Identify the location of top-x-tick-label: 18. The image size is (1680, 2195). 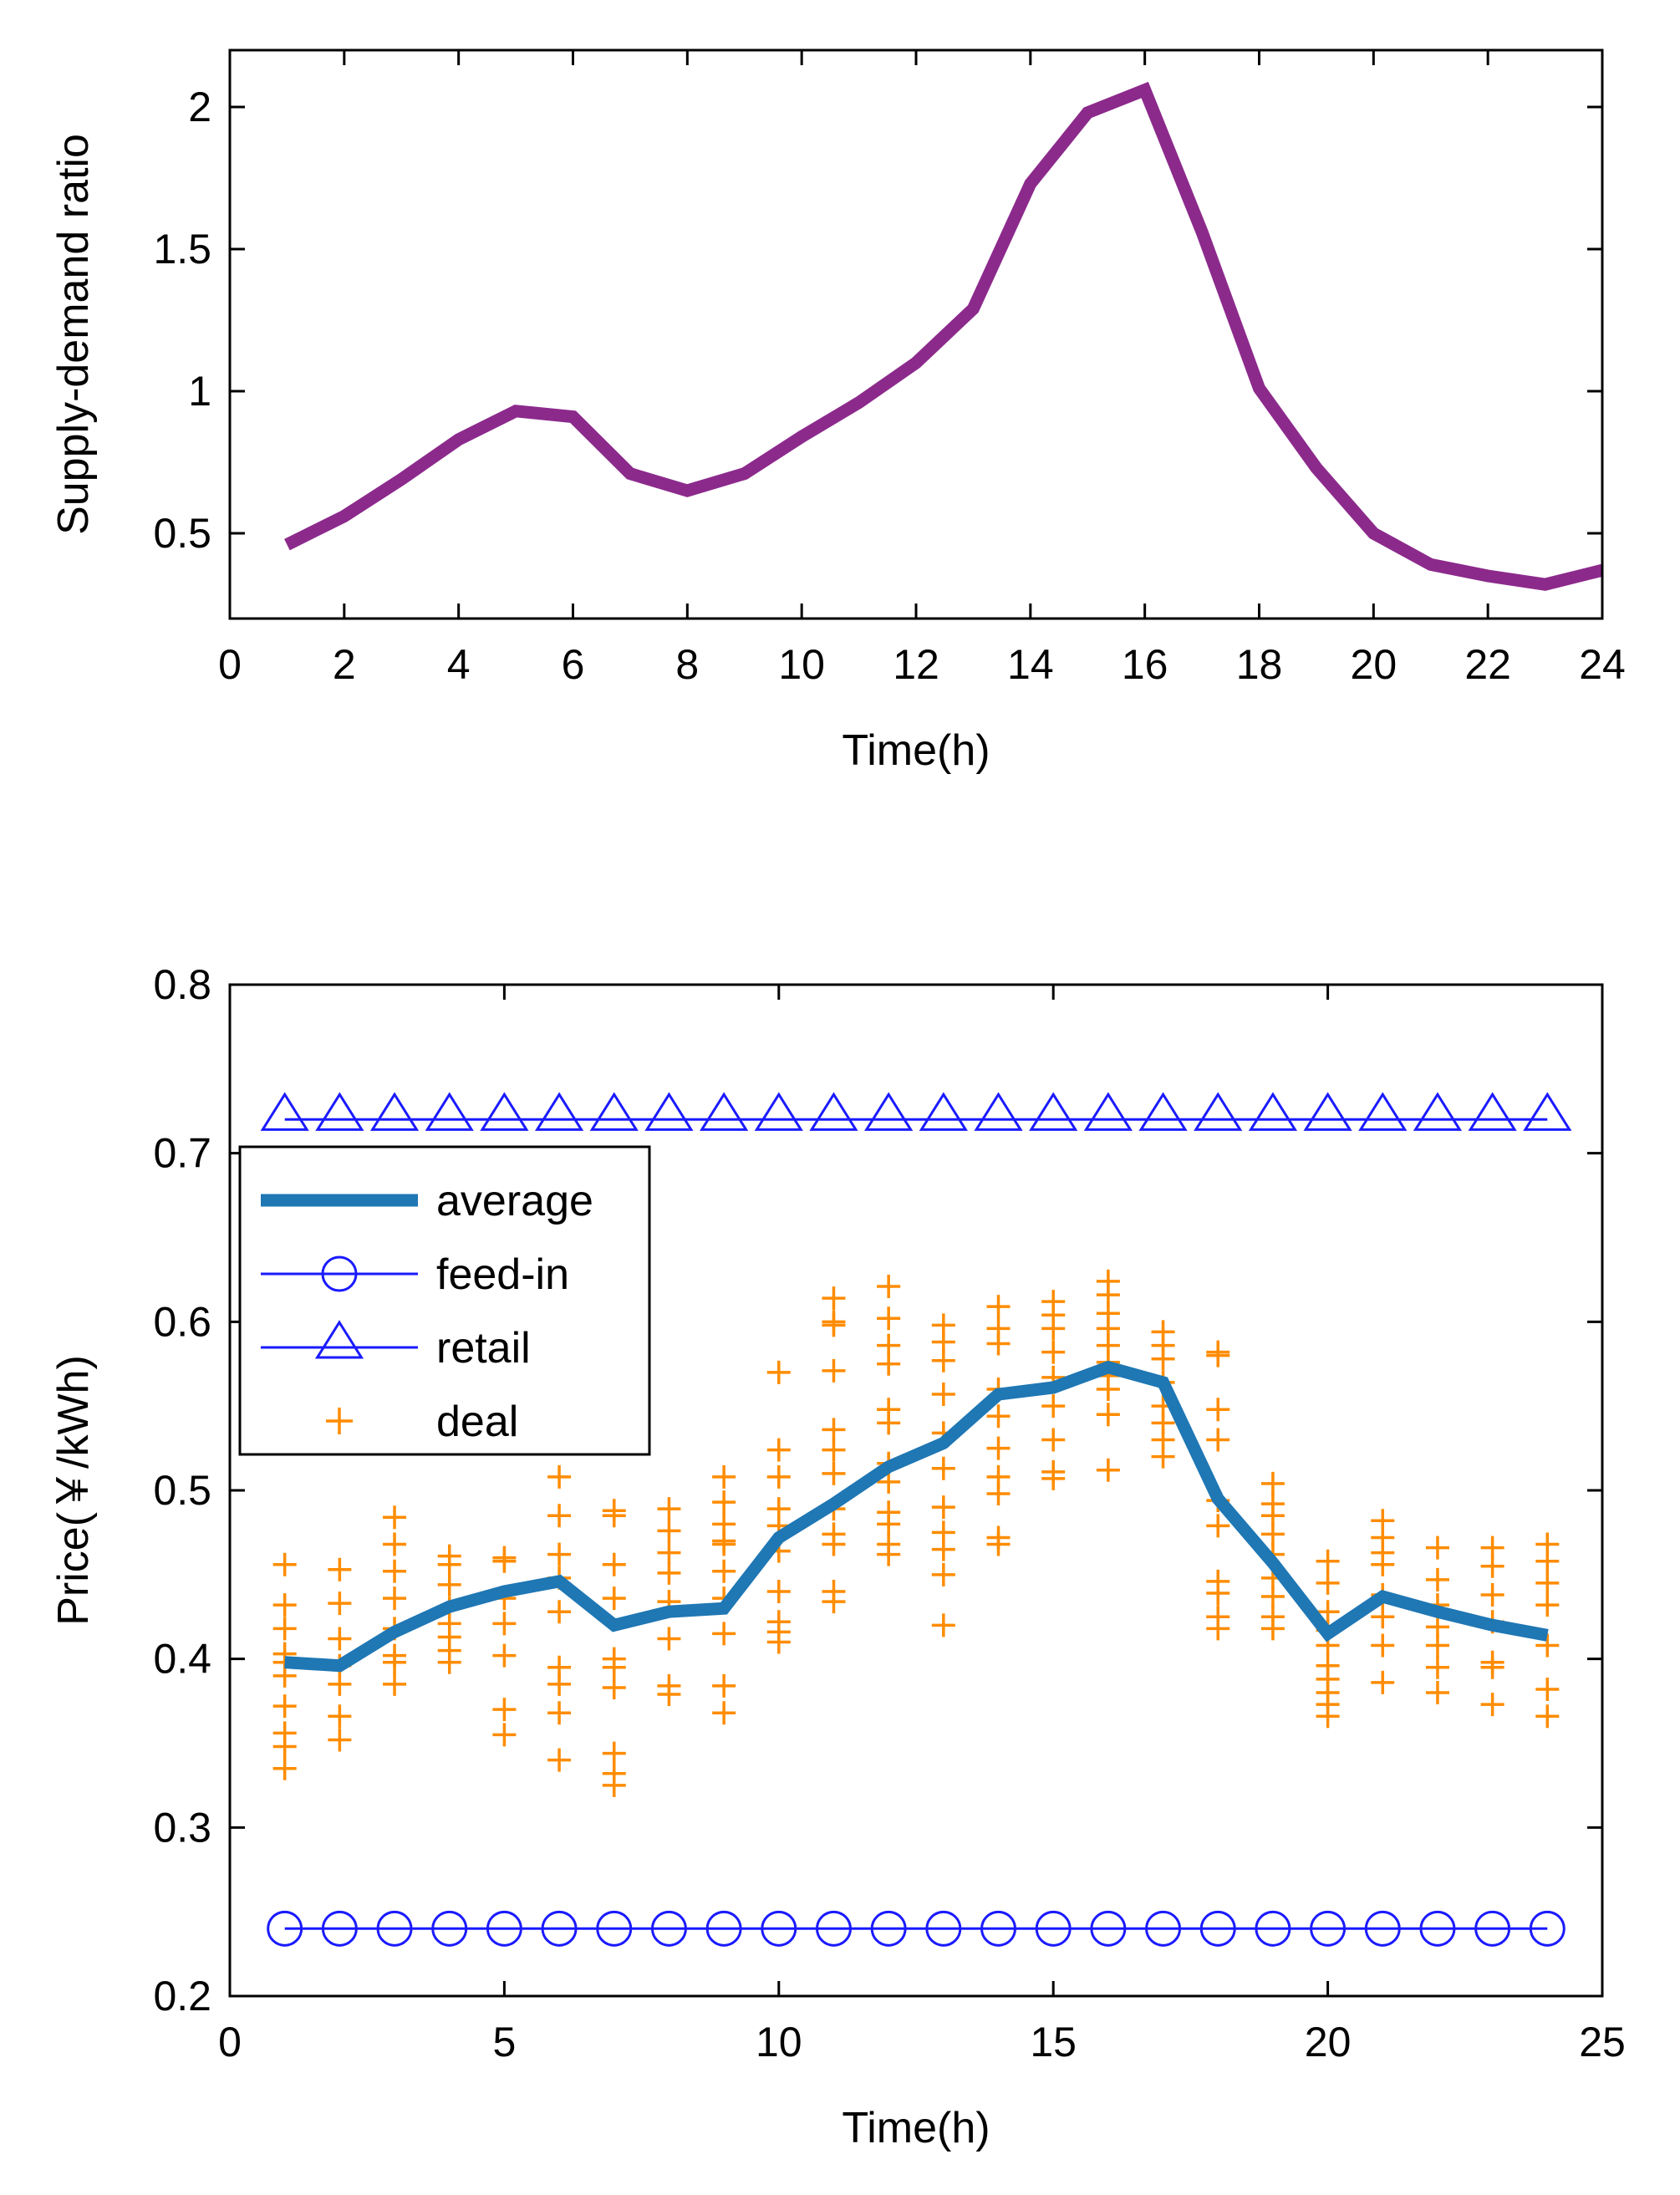
(1259, 664).